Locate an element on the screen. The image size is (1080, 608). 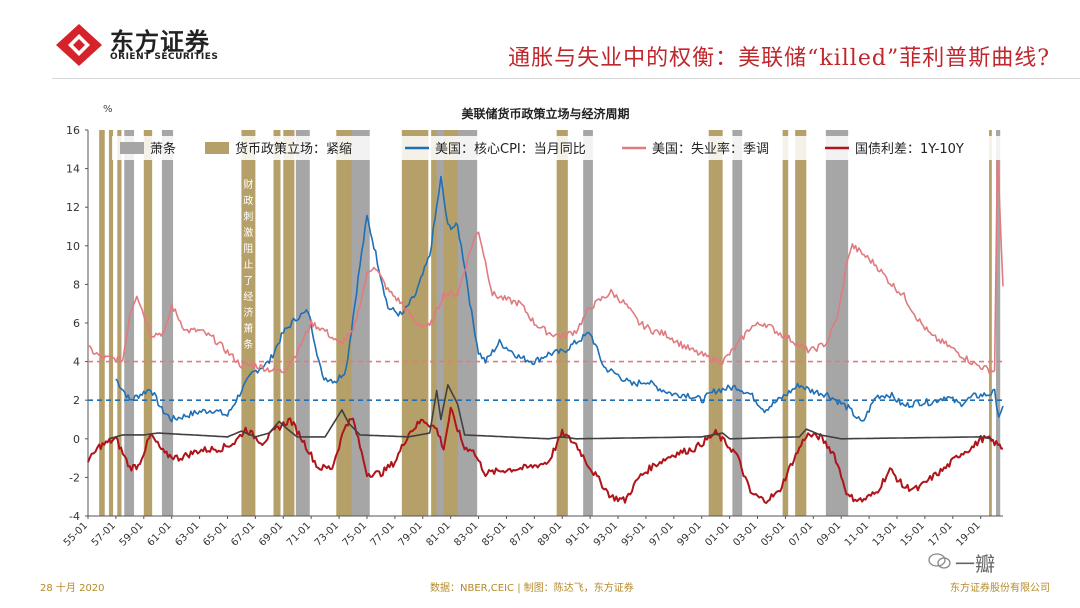
annotation-char: 经 is located at coordinates (248, 296).